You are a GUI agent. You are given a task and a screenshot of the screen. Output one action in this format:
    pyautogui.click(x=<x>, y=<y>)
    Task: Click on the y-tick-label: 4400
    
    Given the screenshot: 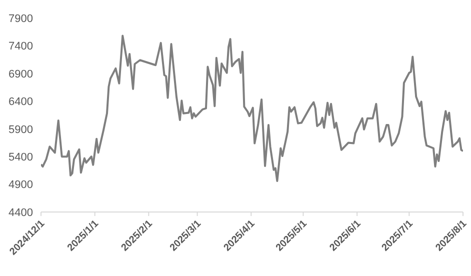 What is the action you would take?
    pyautogui.click(x=20, y=212)
    